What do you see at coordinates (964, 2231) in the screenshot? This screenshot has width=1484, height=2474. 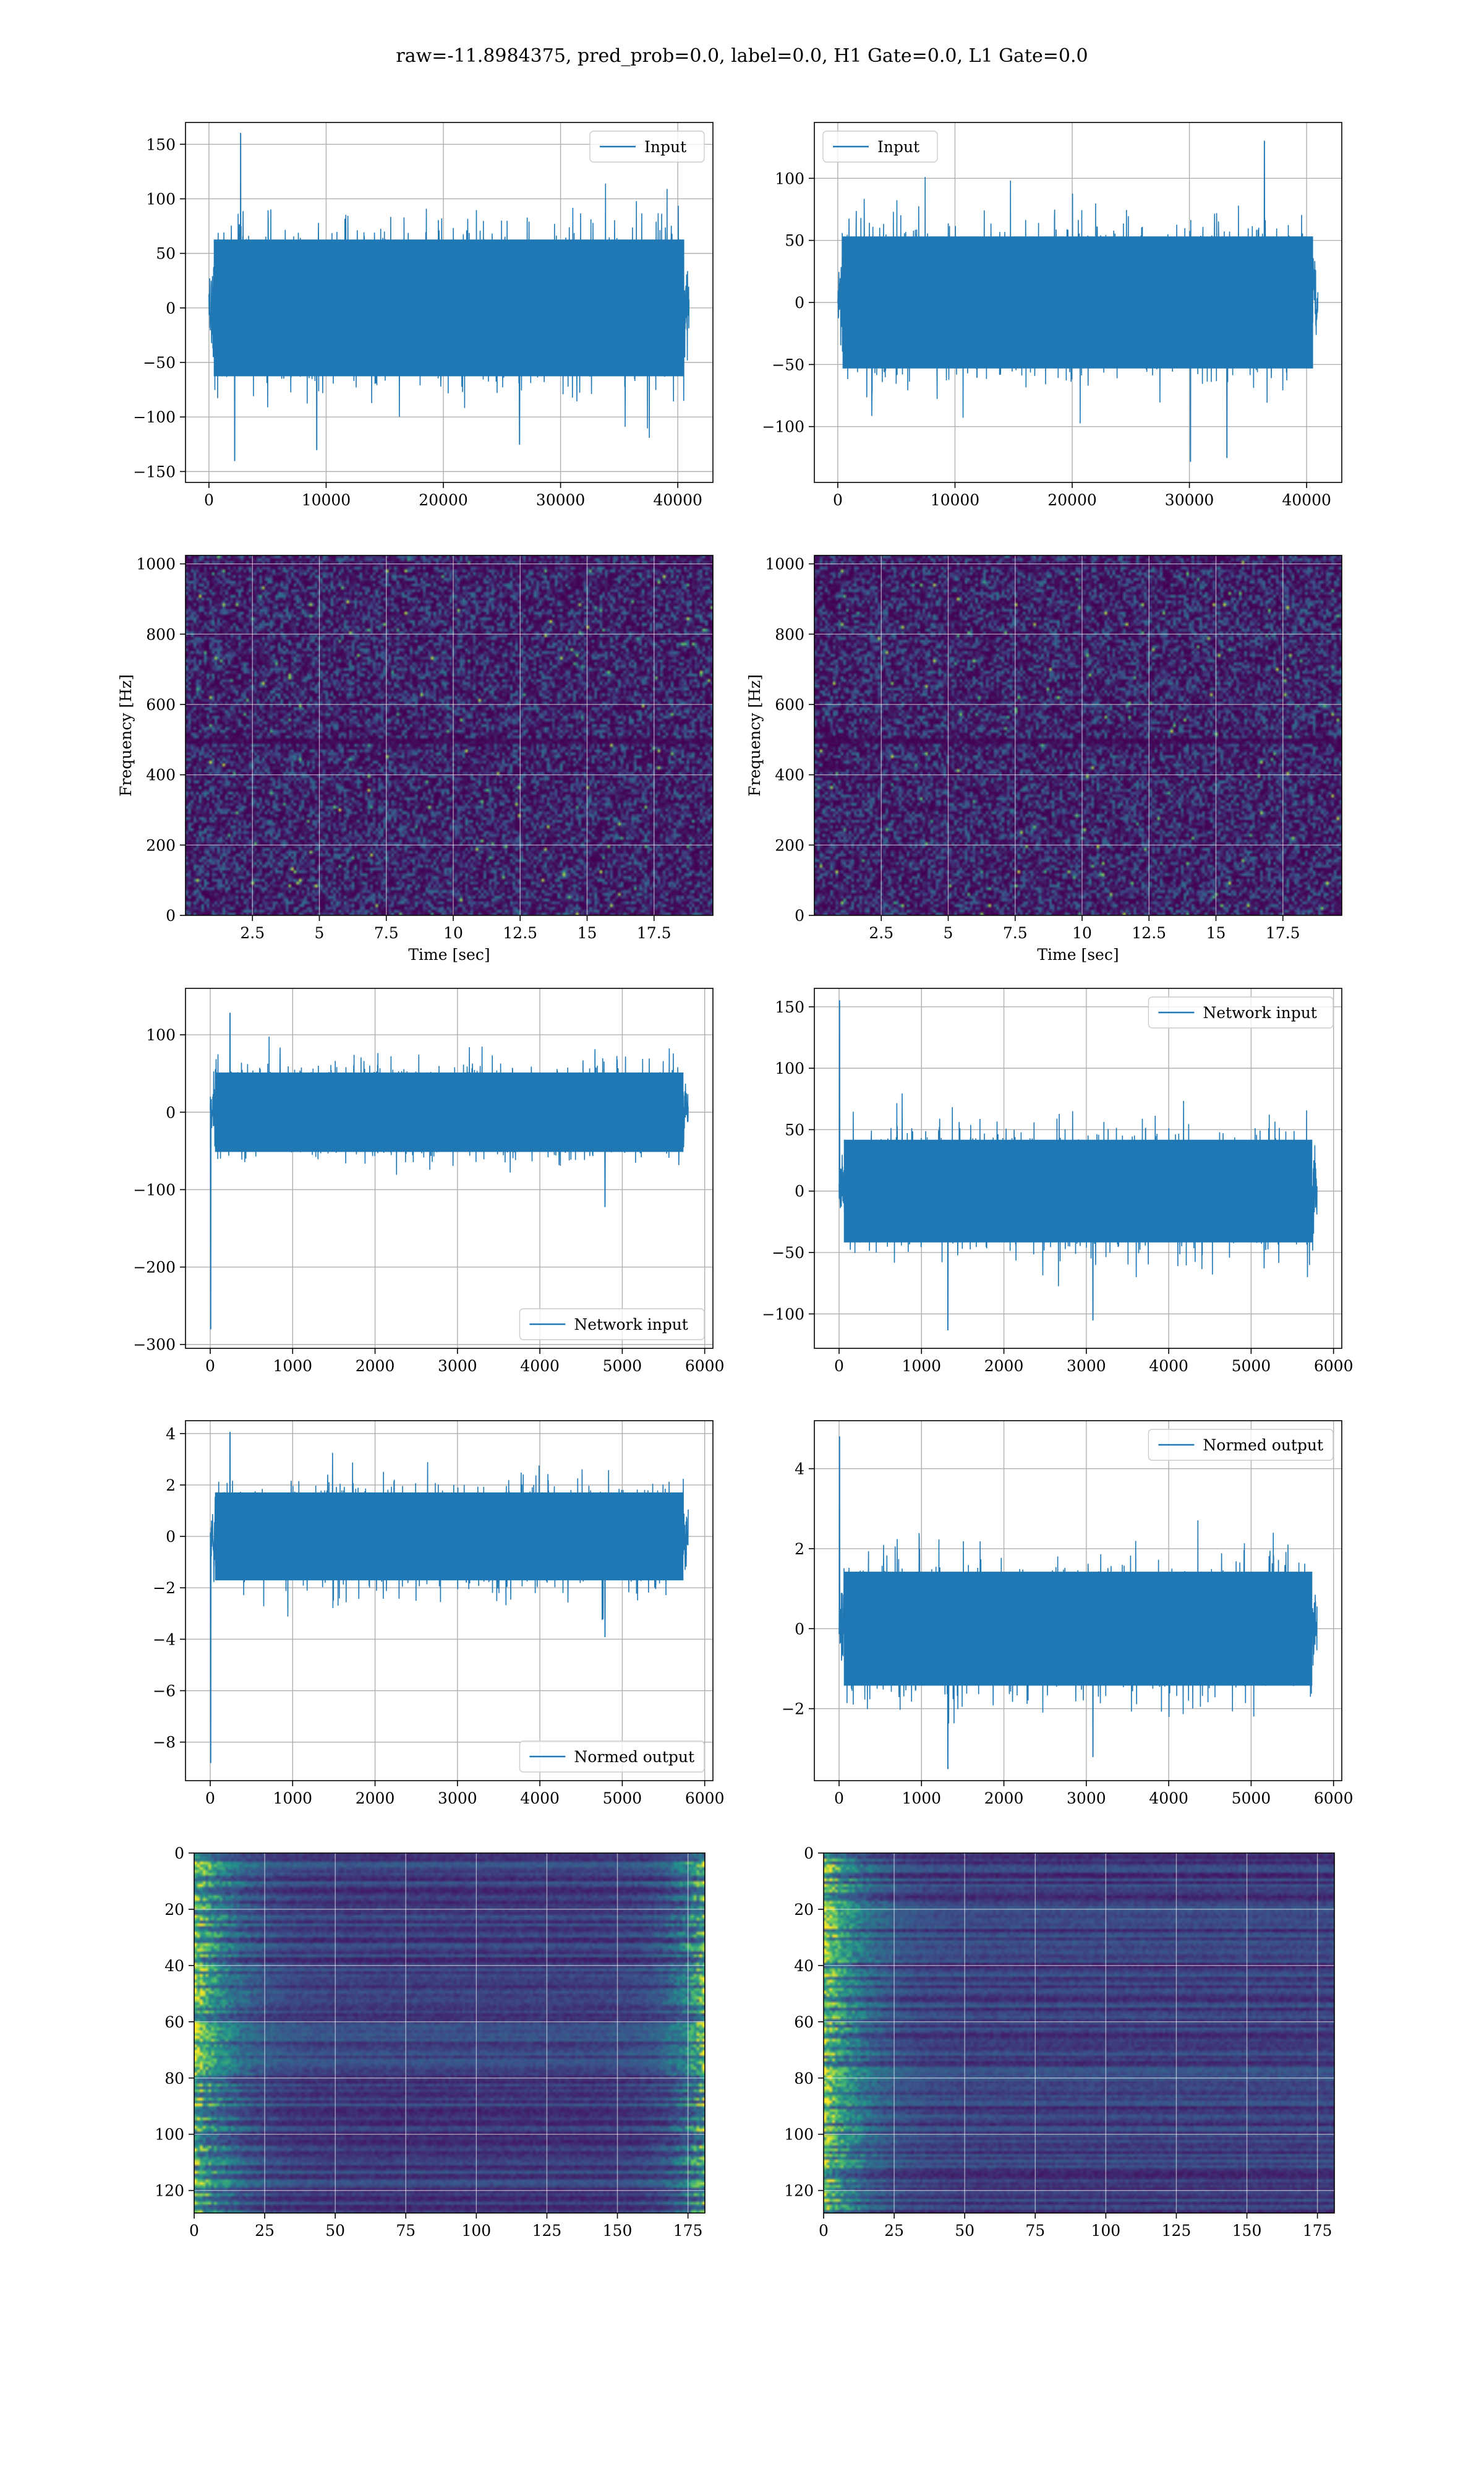 I see `l1-feature-map-xtick-label: 50` at bounding box center [964, 2231].